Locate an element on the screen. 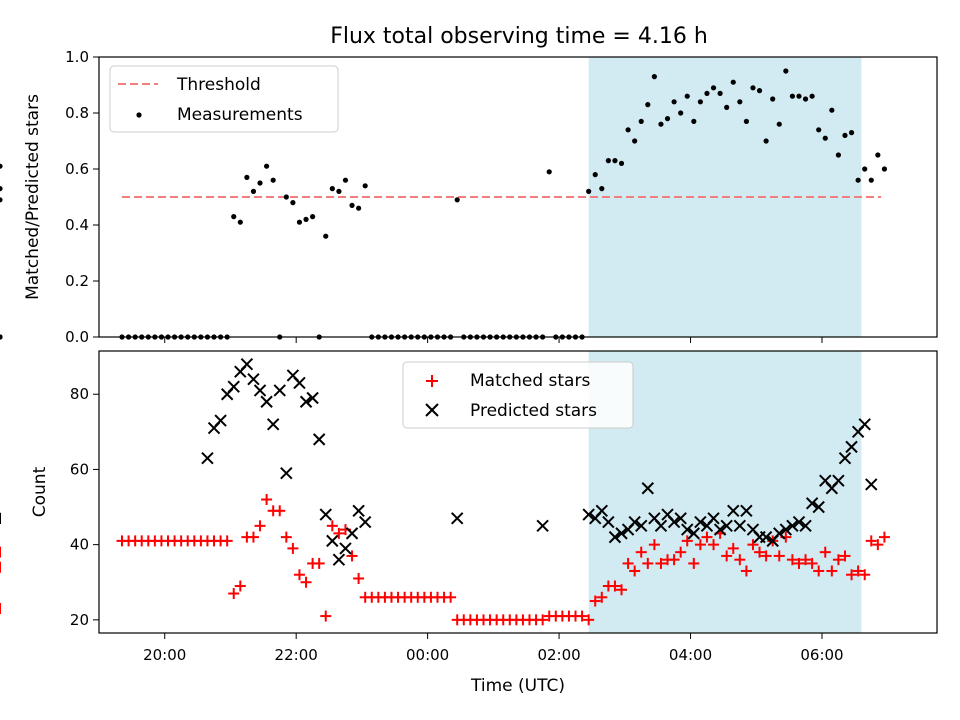  bottom-y-tick-label: 40 is located at coordinates (79, 545).